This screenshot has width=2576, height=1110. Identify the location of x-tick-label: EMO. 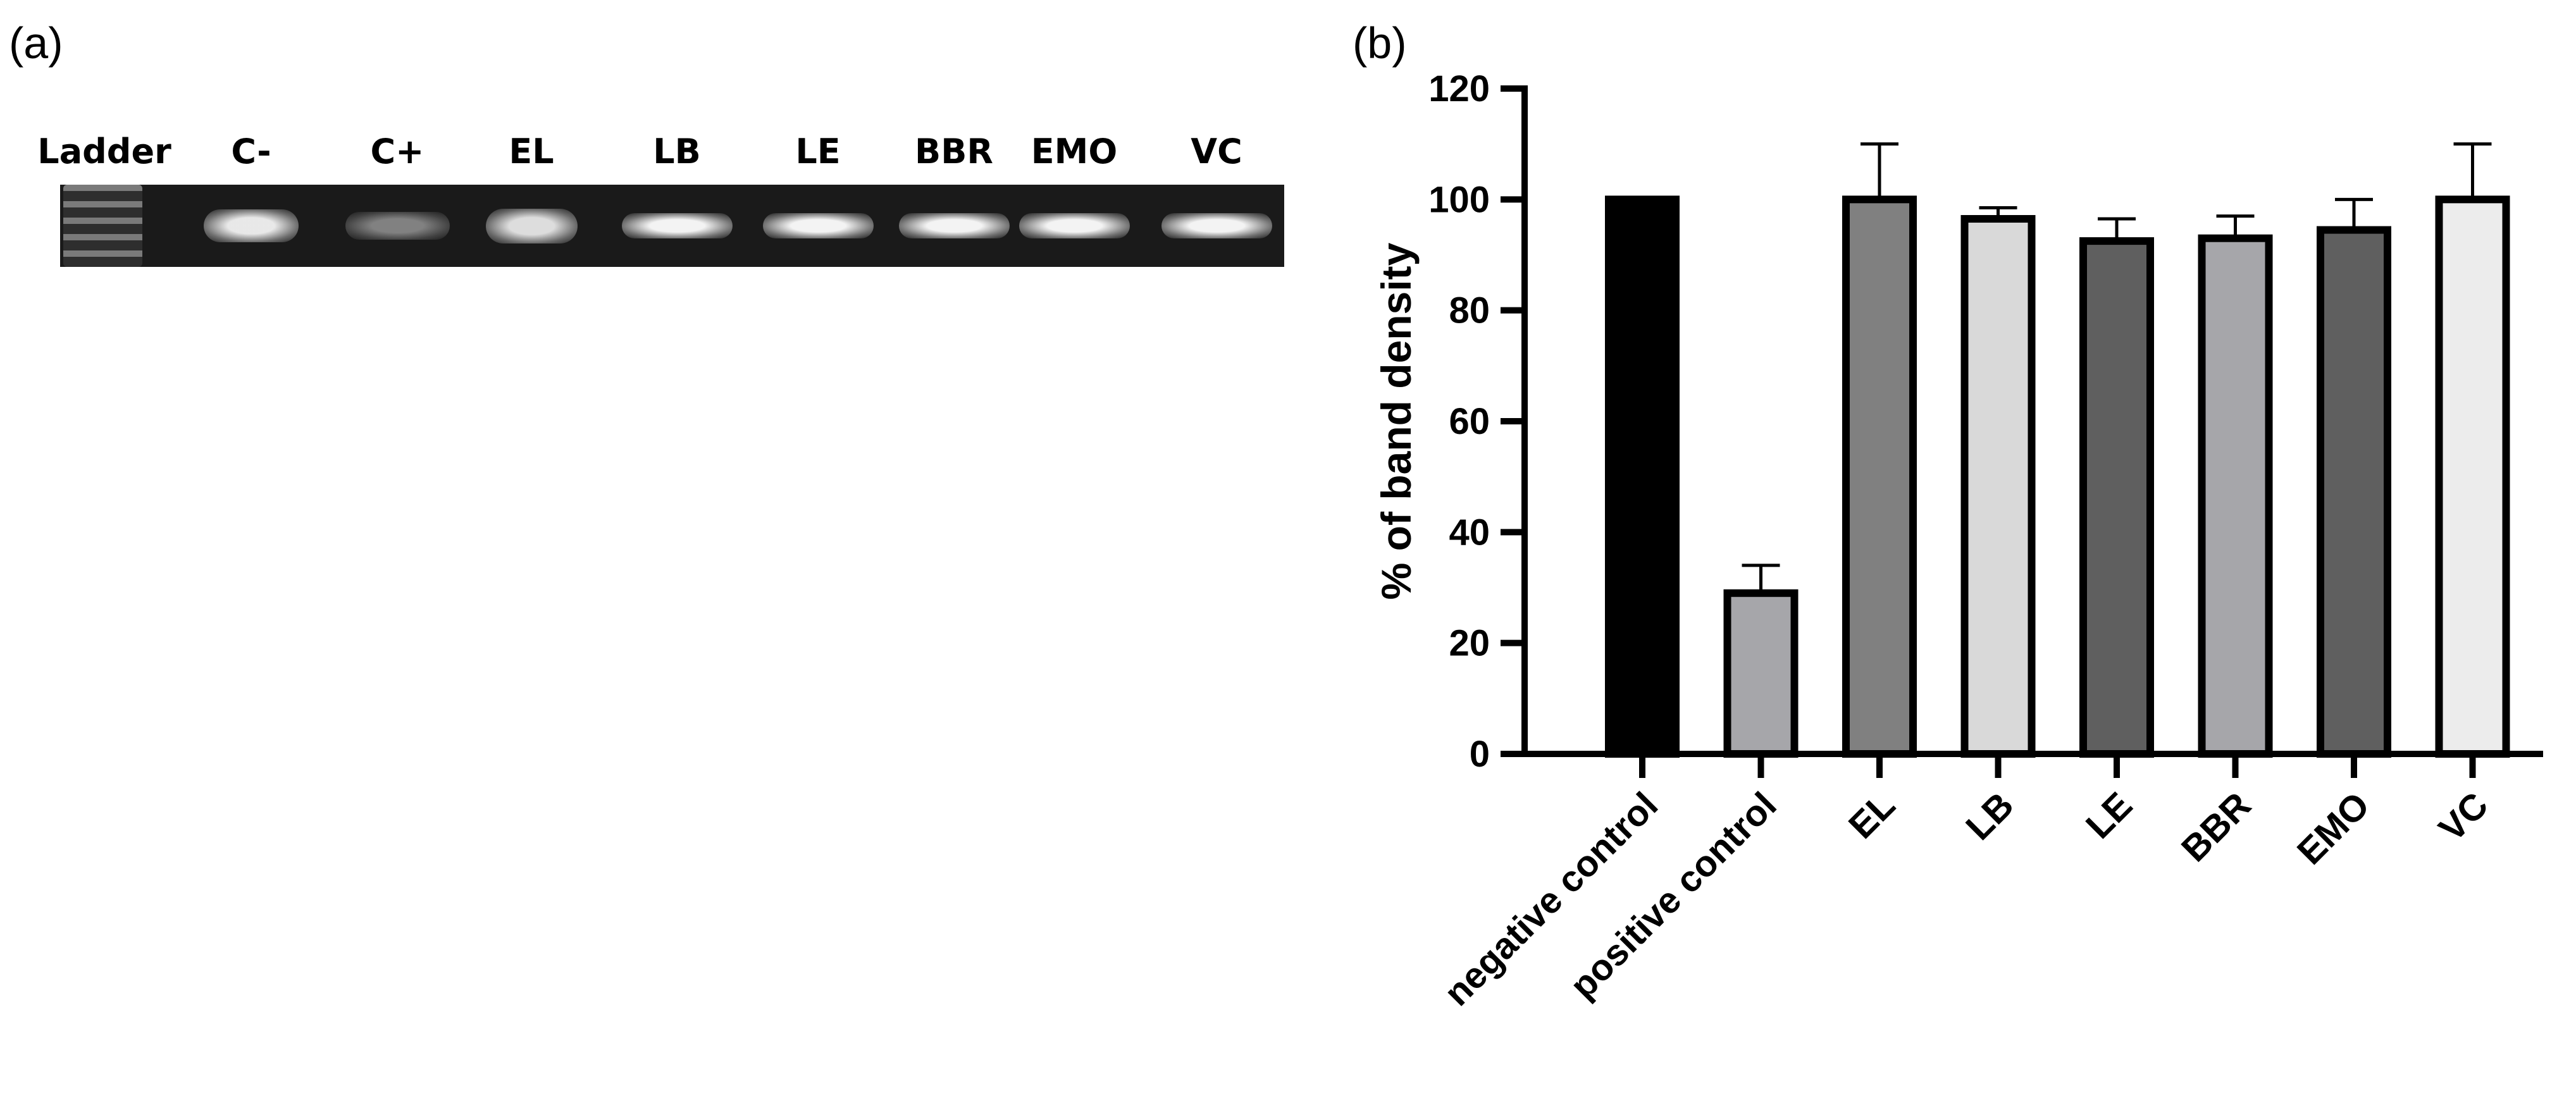
(2333, 828).